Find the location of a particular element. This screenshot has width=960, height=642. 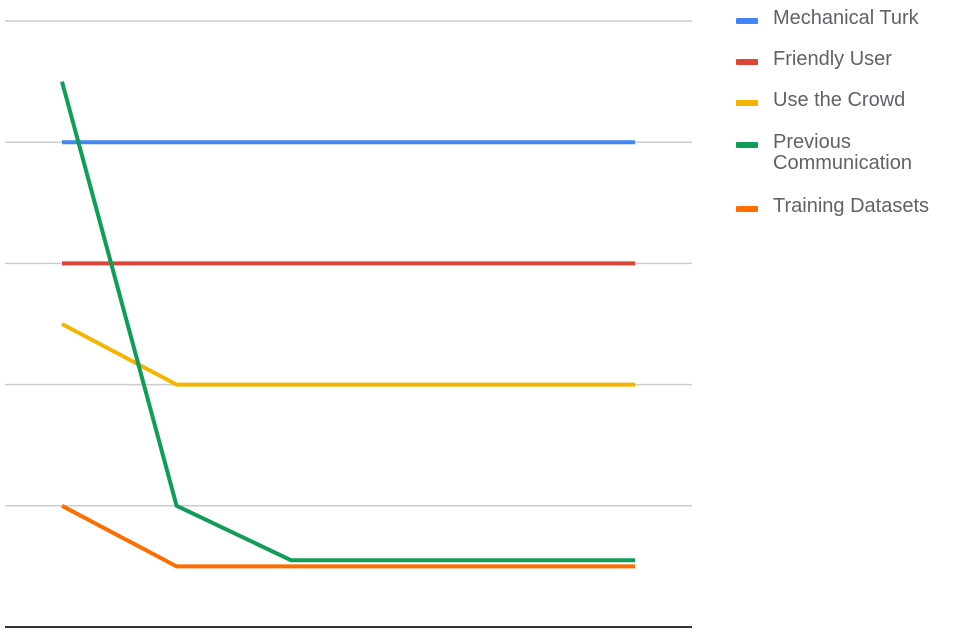

legend-swatch-training-datasets is located at coordinates (747, 209).